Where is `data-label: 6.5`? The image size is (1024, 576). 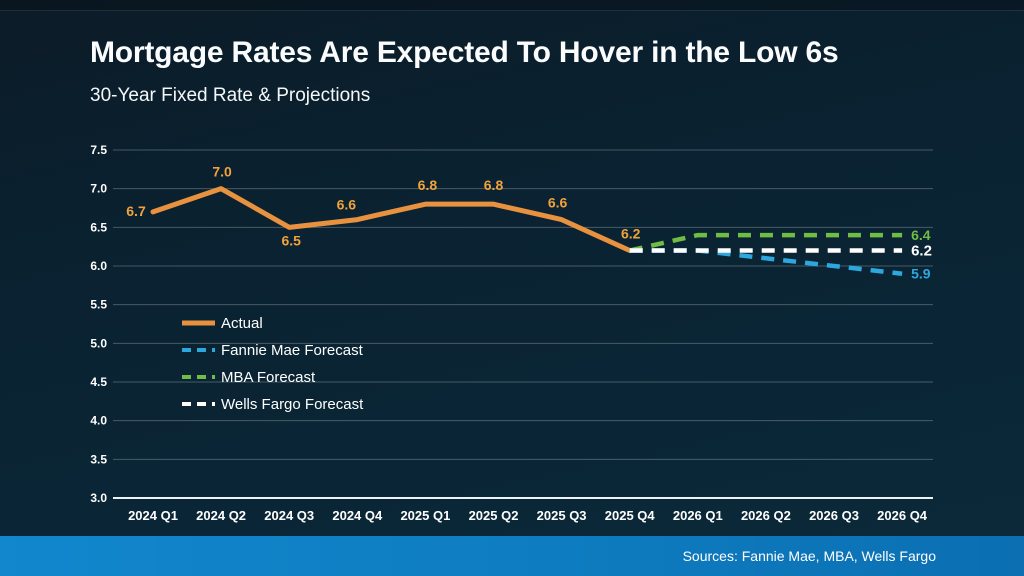 data-label: 6.5 is located at coordinates (291, 240).